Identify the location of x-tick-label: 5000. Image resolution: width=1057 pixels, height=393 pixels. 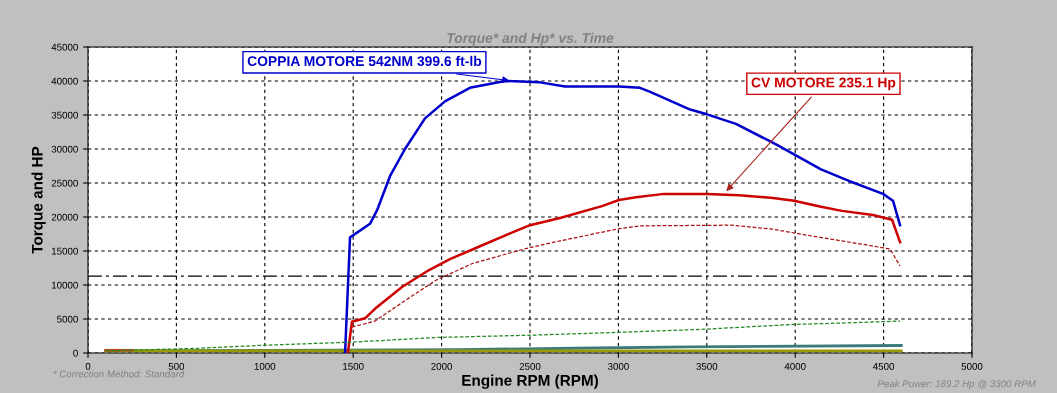
(972, 366).